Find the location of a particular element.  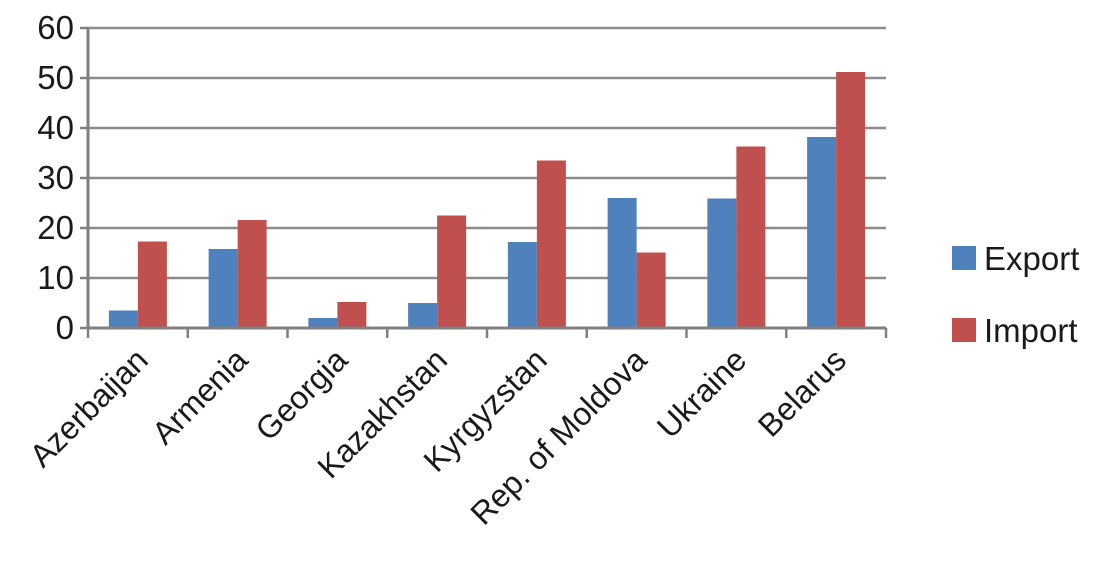

x-tick-label: Belarus is located at coordinates (802, 392).